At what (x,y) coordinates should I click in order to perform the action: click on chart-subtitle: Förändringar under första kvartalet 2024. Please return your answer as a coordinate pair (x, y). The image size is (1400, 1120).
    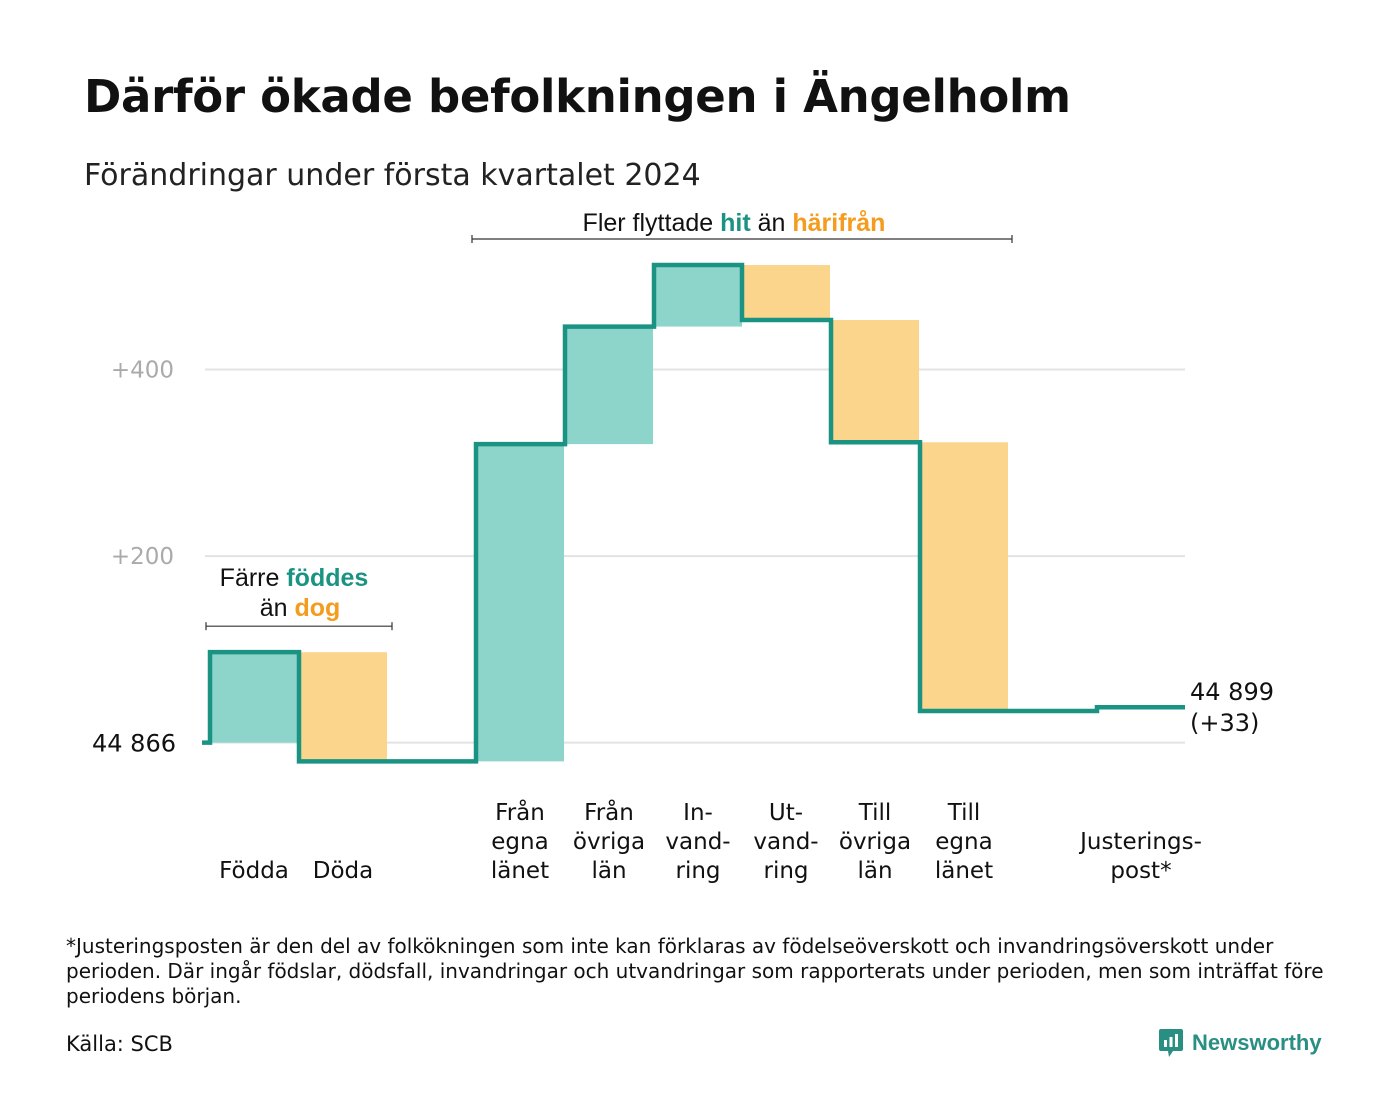
    Looking at the image, I should click on (392, 175).